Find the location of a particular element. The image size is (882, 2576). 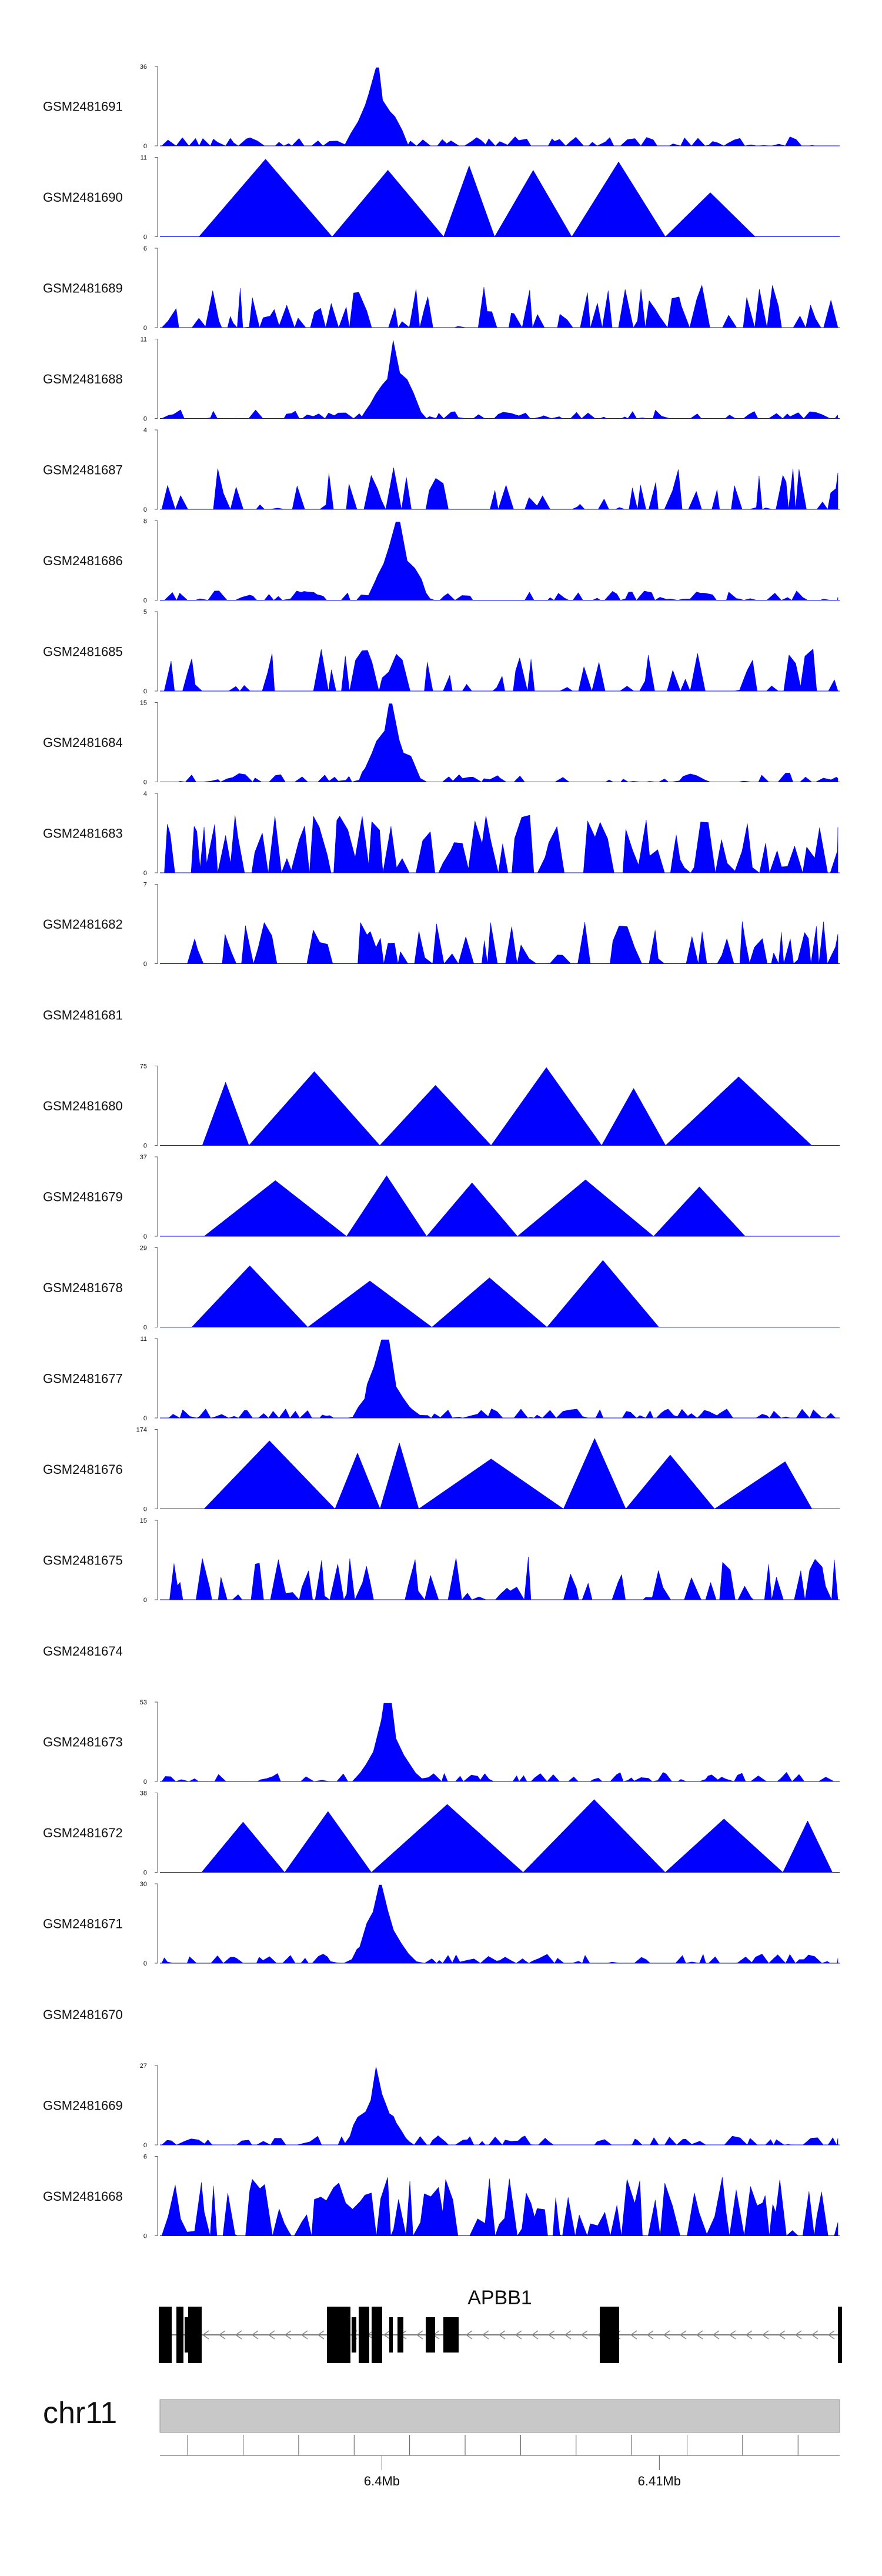

y-max-label: 7 is located at coordinates (145, 885).